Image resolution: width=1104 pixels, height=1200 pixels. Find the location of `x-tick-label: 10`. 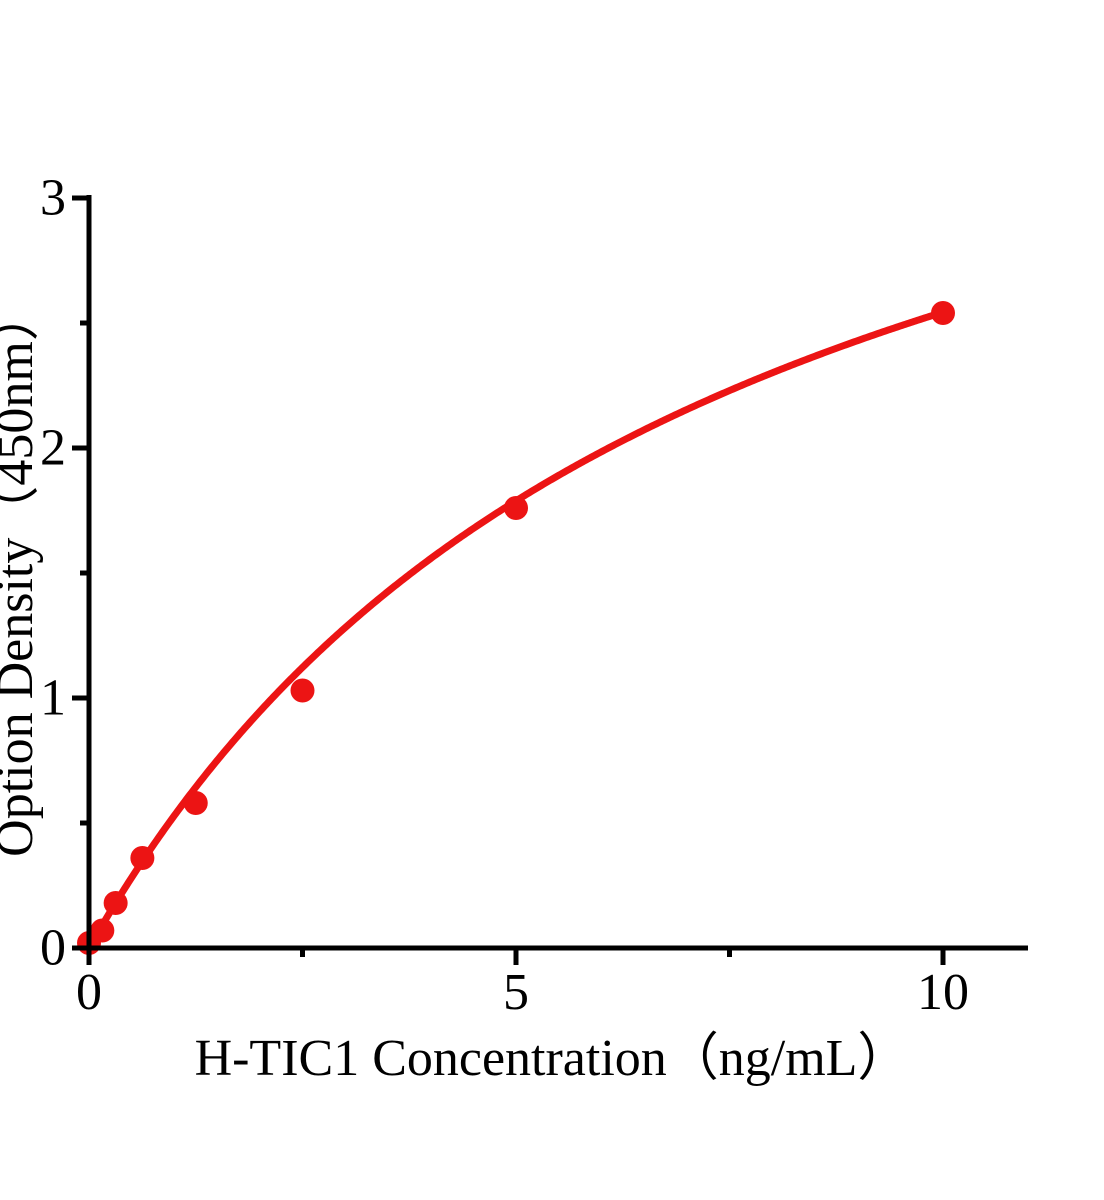

x-tick-label: 10 is located at coordinates (943, 992).